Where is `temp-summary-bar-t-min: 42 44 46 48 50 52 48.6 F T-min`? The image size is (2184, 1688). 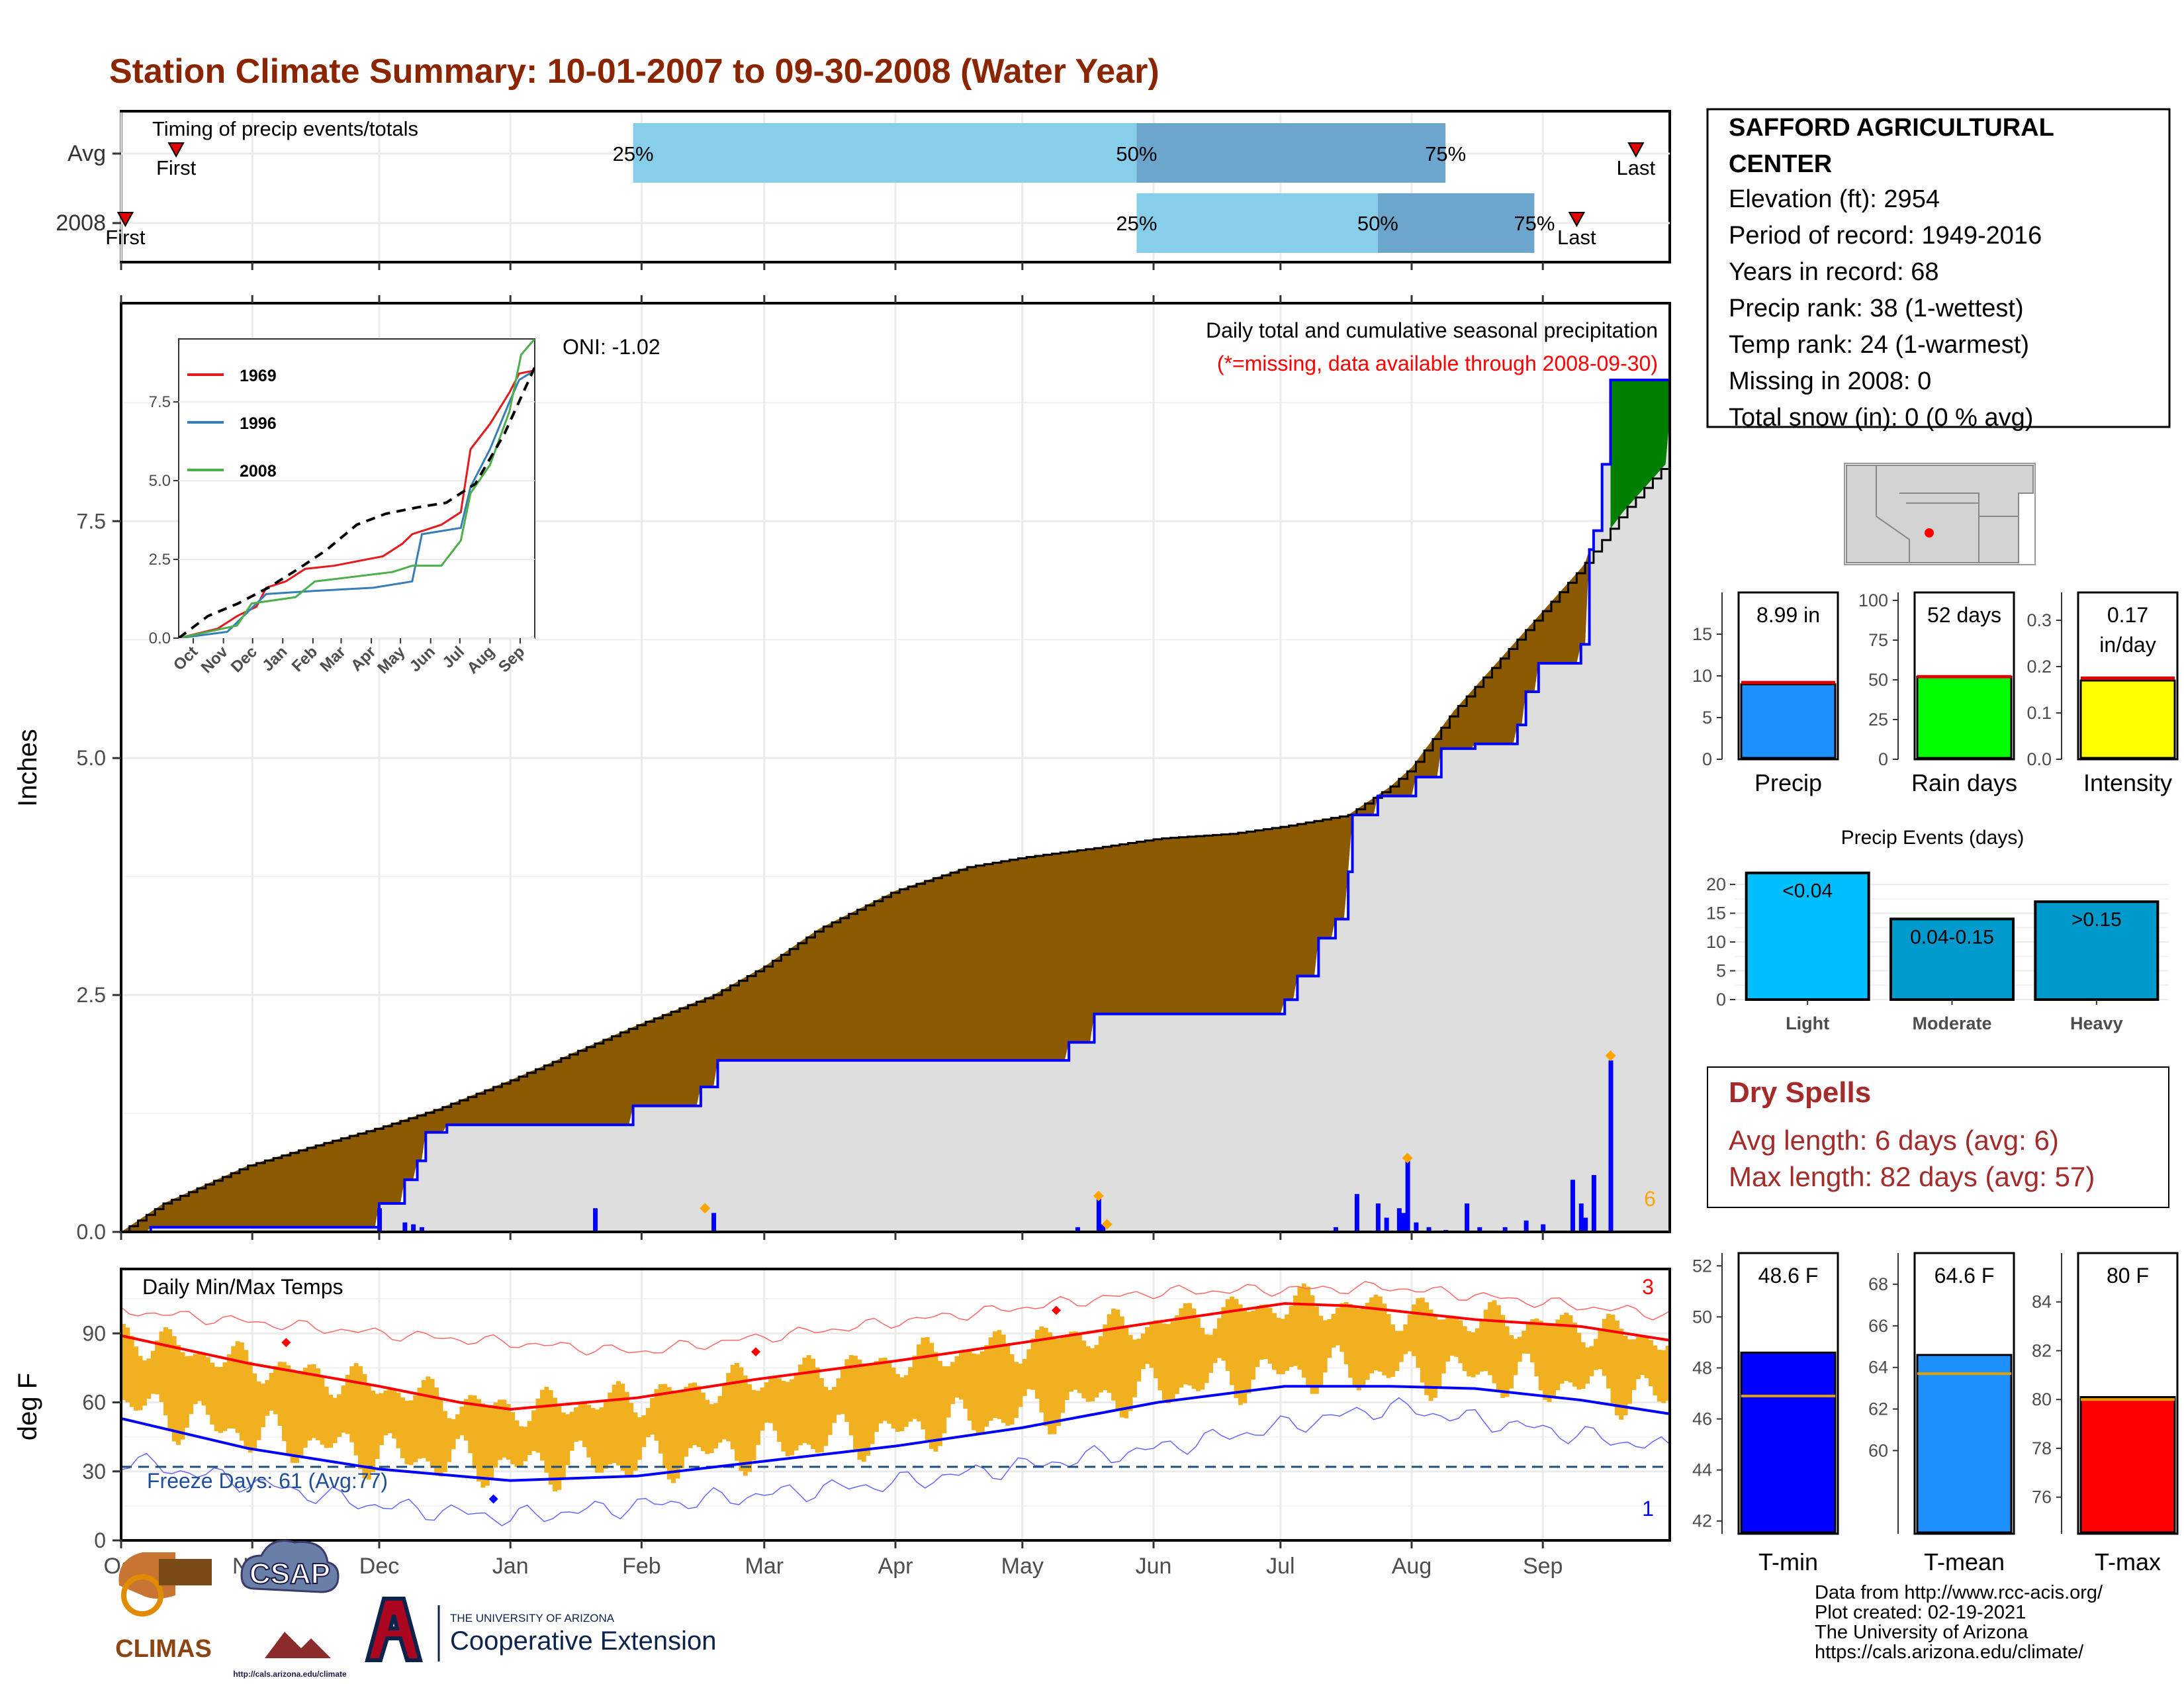 temp-summary-bar-t-min: 42 44 46 48 50 52 48.6 F T-min is located at coordinates (1766, 1413).